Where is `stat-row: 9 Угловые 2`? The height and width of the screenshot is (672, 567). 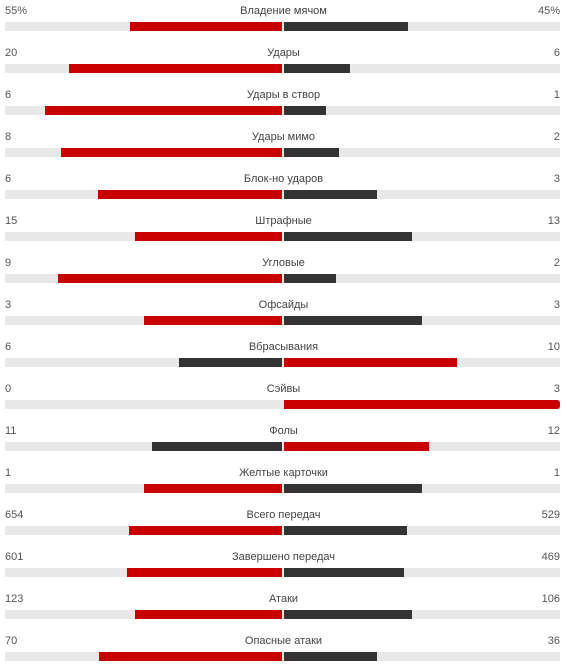 stat-row: 9 Угловые 2 is located at coordinates (283, 273).